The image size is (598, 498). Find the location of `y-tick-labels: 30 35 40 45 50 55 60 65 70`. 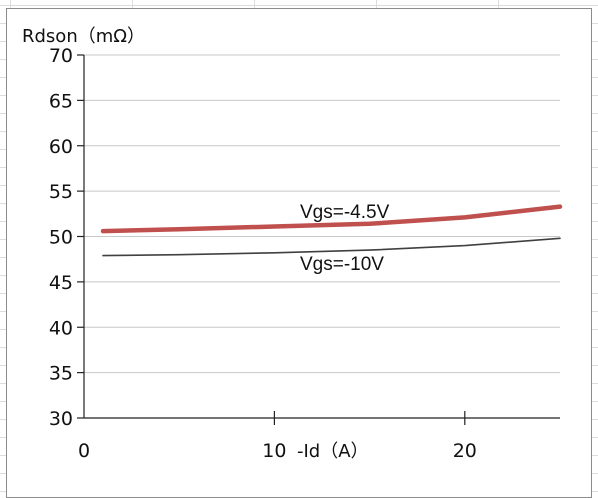

y-tick-labels: 30 35 40 45 50 55 60 65 70 is located at coordinates (66, 237).